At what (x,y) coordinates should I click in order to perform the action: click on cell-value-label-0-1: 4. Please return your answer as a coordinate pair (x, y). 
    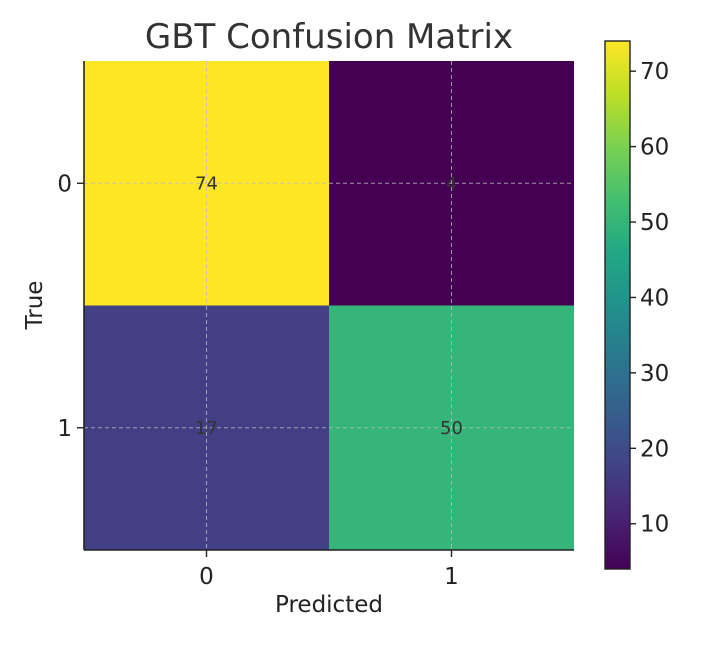
    Looking at the image, I should click on (451, 183).